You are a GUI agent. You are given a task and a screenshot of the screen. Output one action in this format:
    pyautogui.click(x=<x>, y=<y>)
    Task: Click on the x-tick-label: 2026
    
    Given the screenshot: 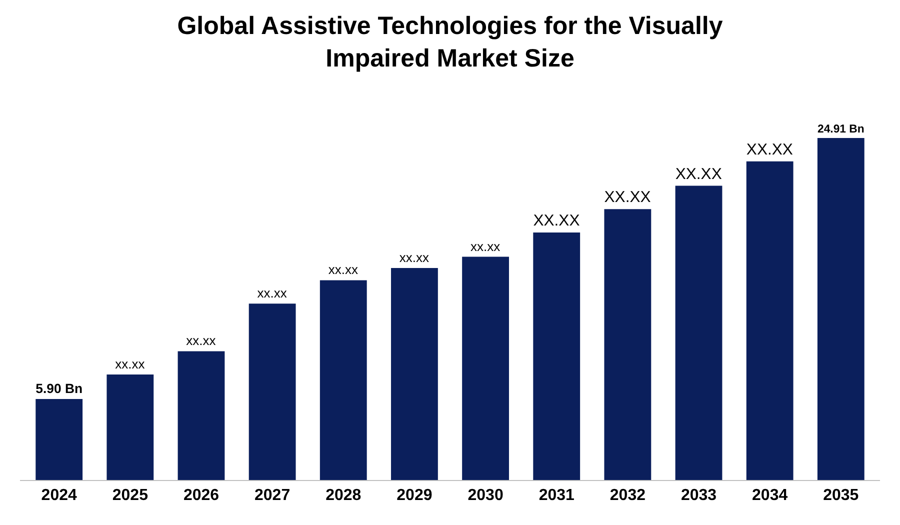 What is the action you would take?
    pyautogui.click(x=201, y=495)
    